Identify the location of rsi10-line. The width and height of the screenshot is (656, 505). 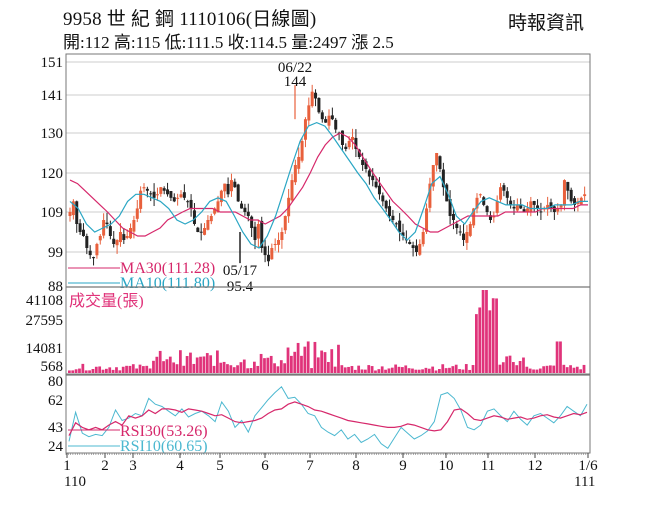
(328, 418).